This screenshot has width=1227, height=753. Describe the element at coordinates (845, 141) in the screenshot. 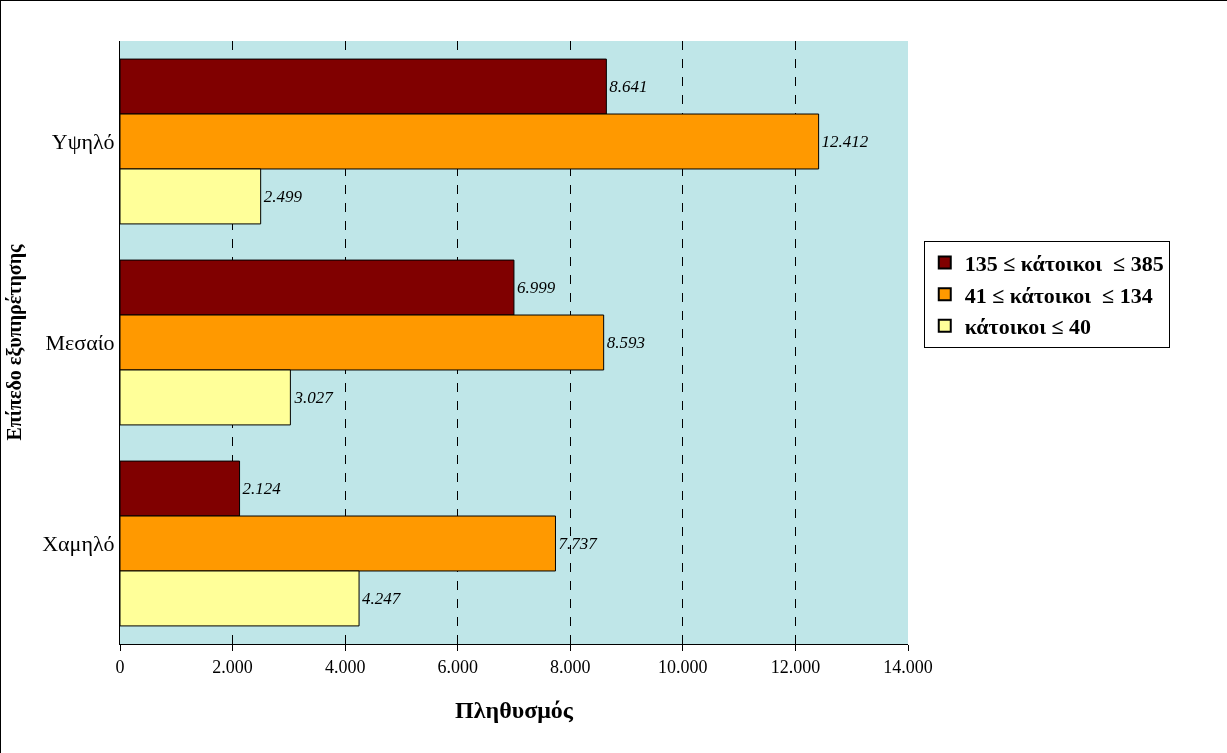

I see `data-label: 12.412` at that location.